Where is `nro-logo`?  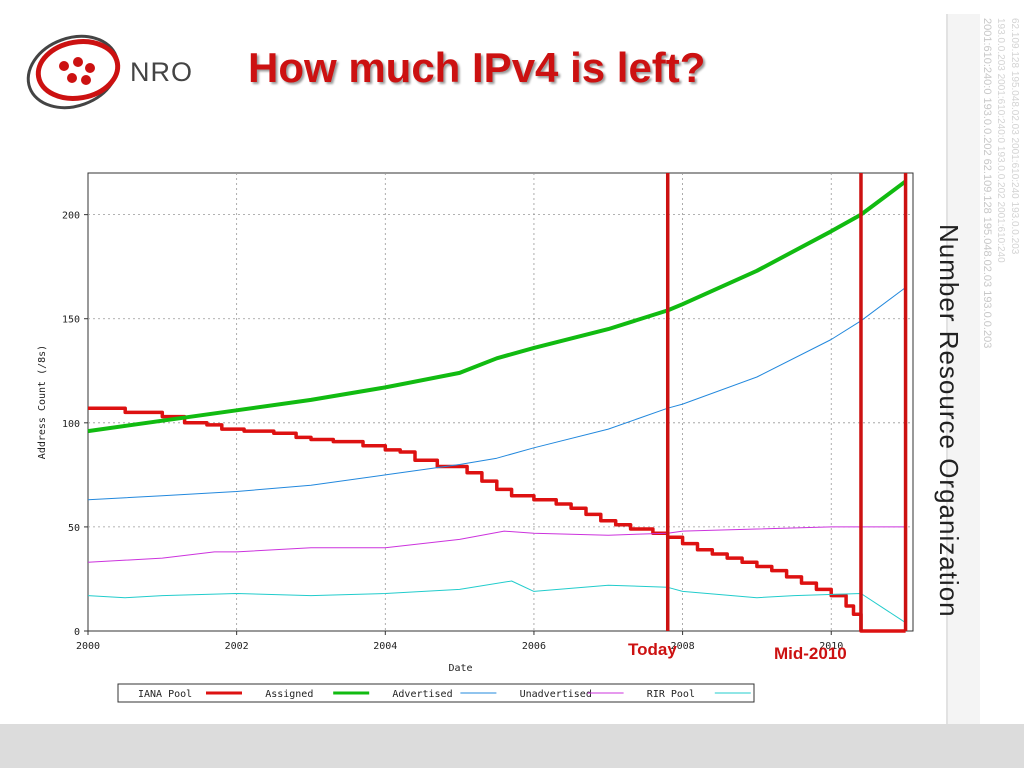 nro-logo is located at coordinates (111, 78).